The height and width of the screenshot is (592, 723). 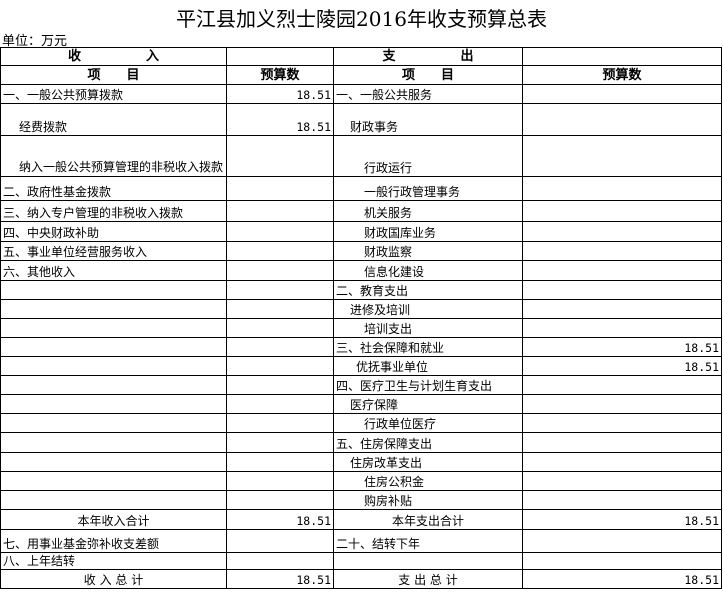 I want to click on table-row: 行政单位医疗, so click(x=361, y=423).